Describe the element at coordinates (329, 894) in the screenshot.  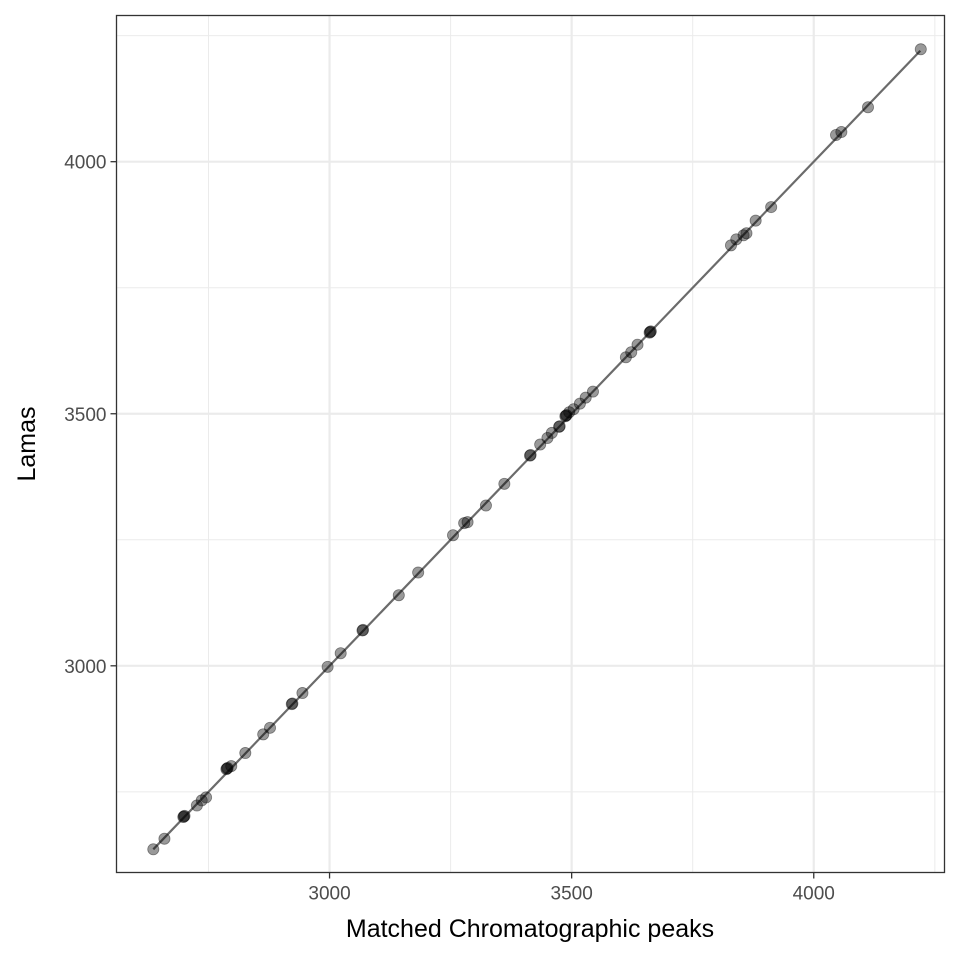
I see `x-tick-label: 3000` at that location.